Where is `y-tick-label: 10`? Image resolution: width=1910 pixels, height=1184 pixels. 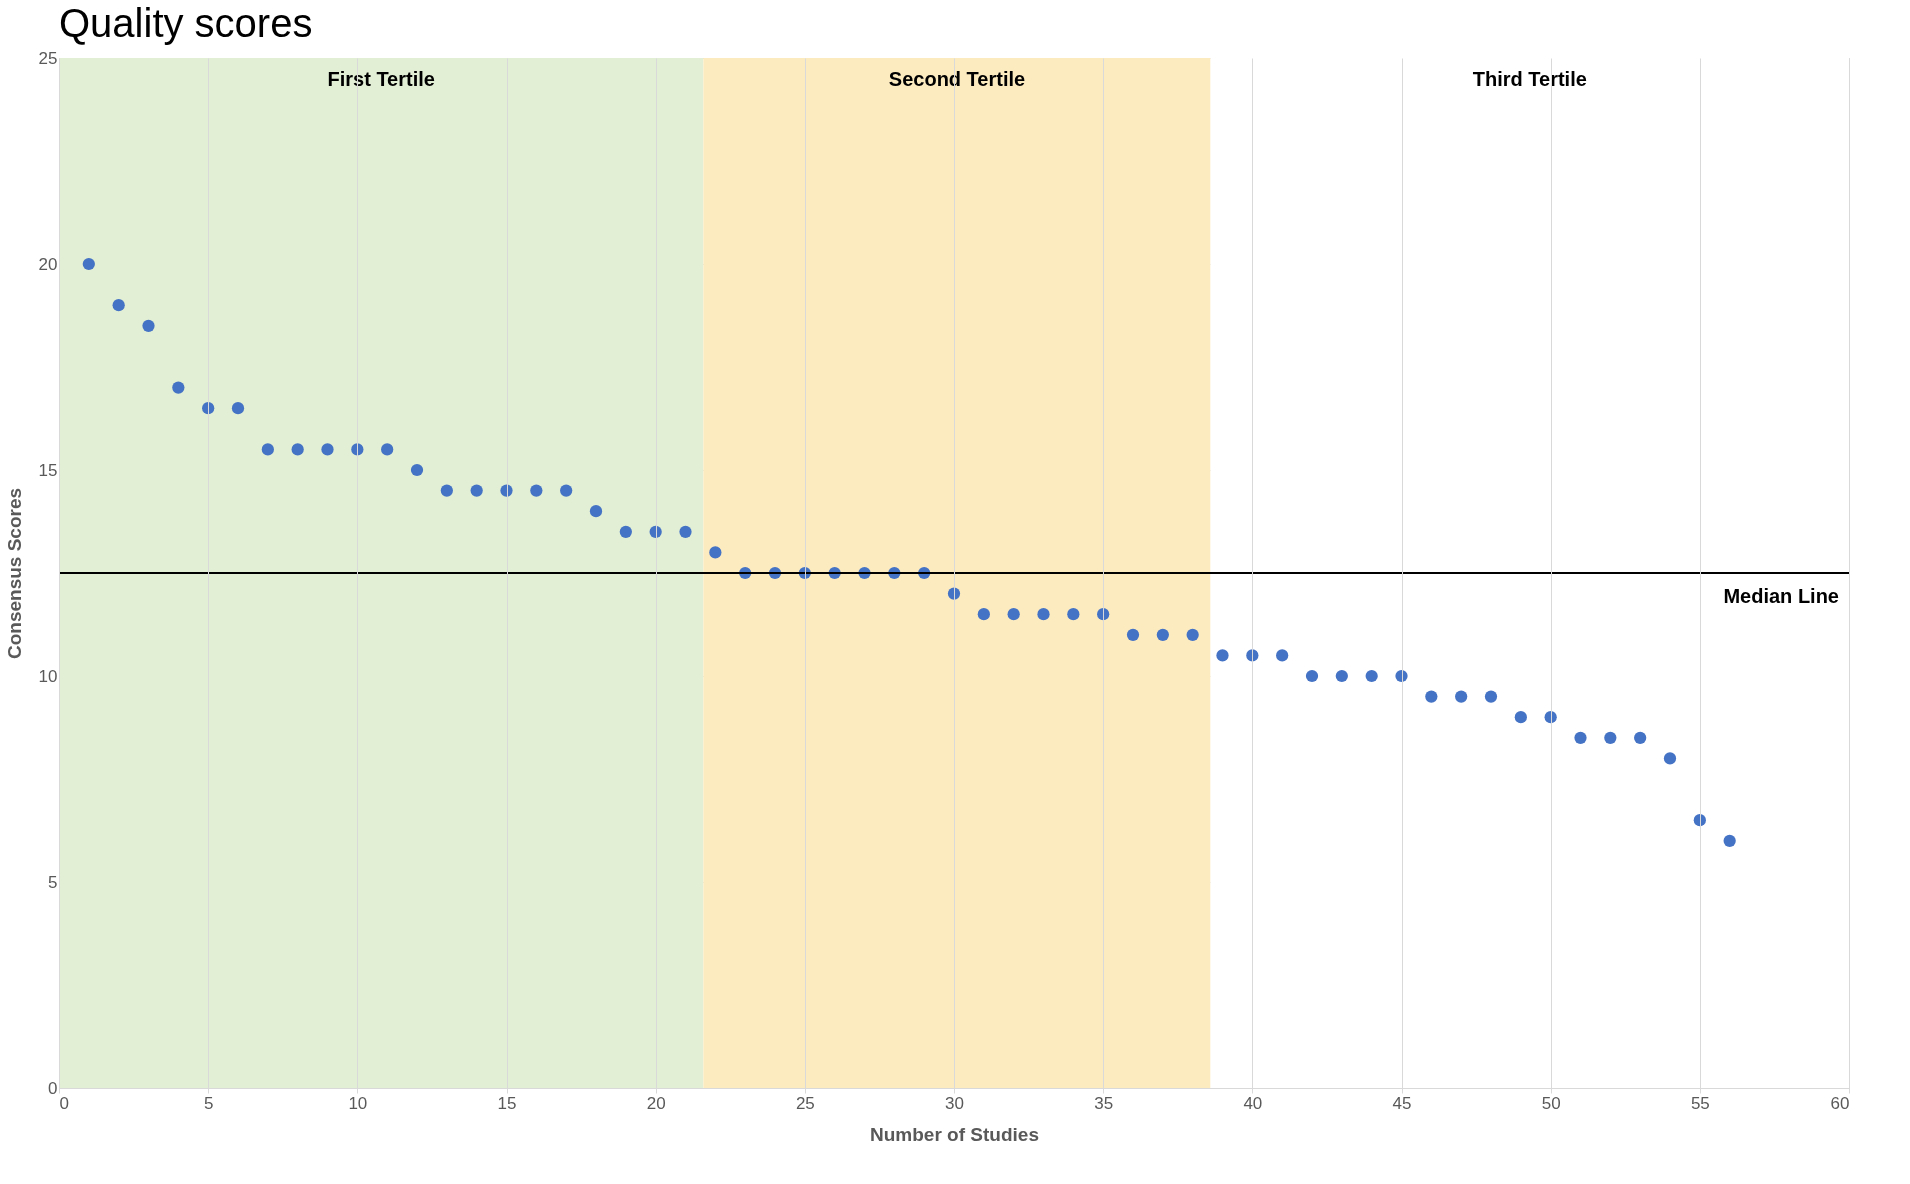 y-tick-label: 10 is located at coordinates (48, 676).